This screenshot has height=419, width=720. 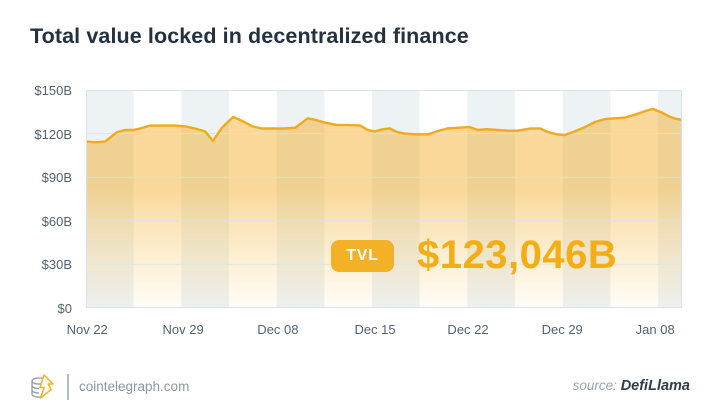 What do you see at coordinates (68, 387) in the screenshot?
I see `footer-divider` at bounding box center [68, 387].